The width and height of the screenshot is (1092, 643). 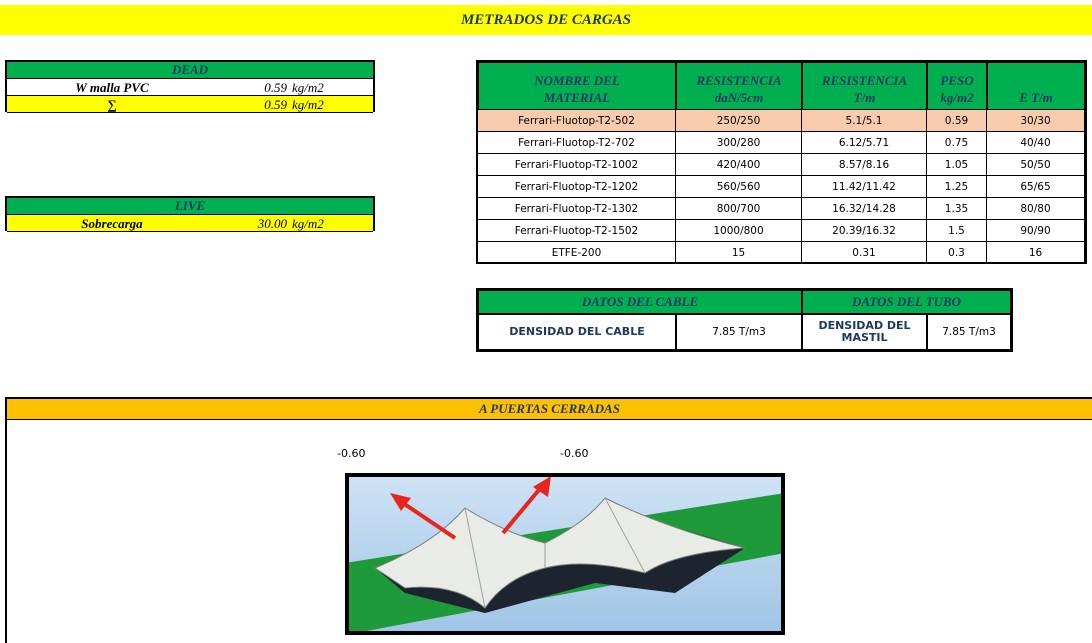 I want to click on table-cell: 65/65, so click(x=1036, y=187).